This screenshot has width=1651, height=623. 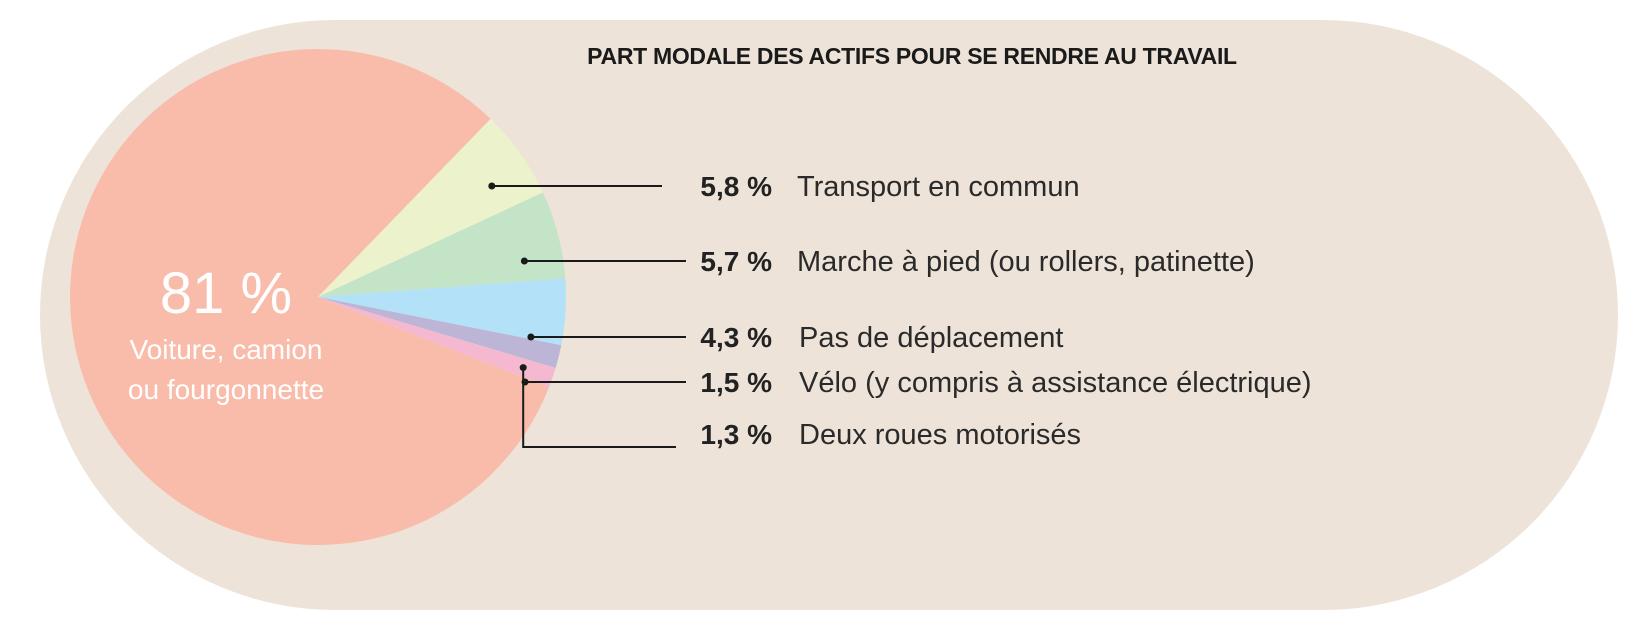 I want to click on slice-value-label-marche-a-pied-ou-rollers-patinette: 5,7 %, so click(x=736, y=261).